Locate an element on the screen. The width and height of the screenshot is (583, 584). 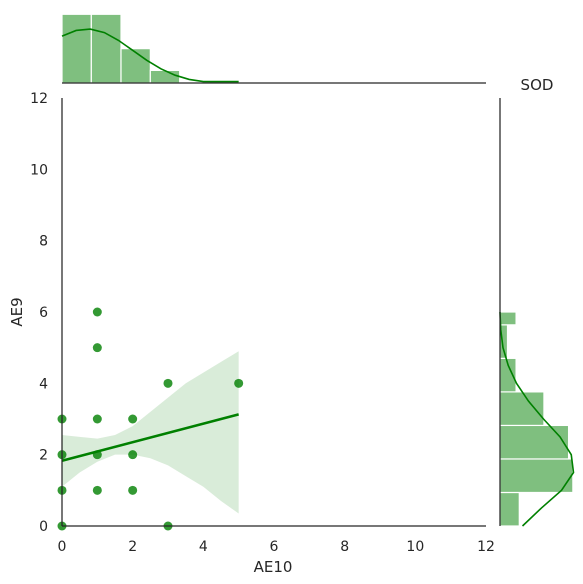
x-tick-label: 0 is located at coordinates (62, 547).